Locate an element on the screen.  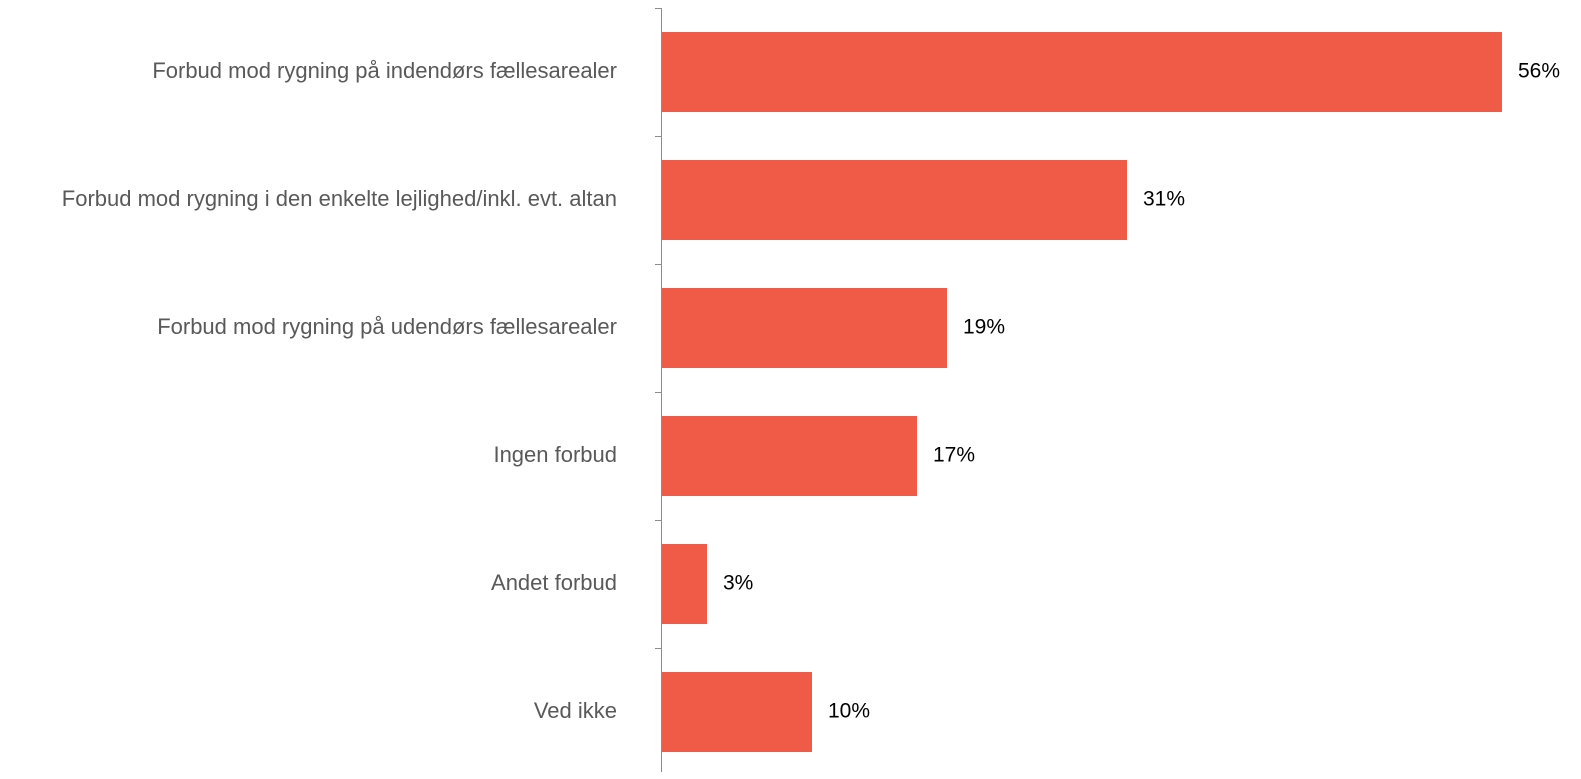
category-label: Andet forbud is located at coordinates (554, 582).